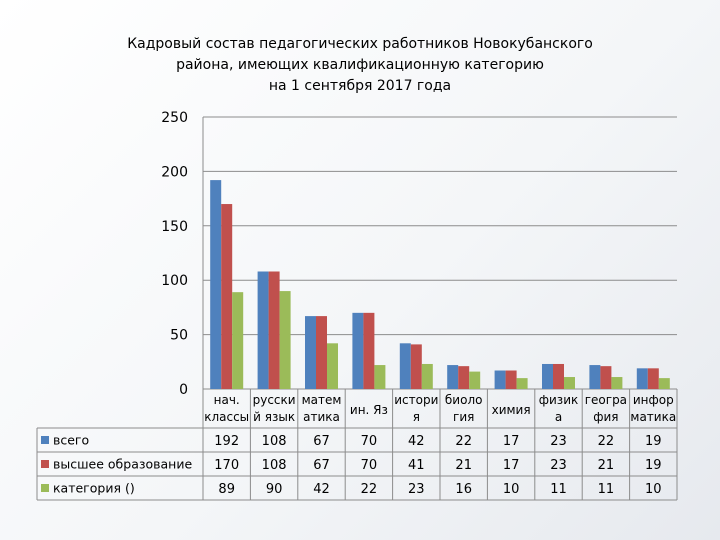 The height and width of the screenshot is (540, 720). What do you see at coordinates (360, 86) in the screenshot?
I see `chart-title-line-3: на 1 сентября 2017 года` at bounding box center [360, 86].